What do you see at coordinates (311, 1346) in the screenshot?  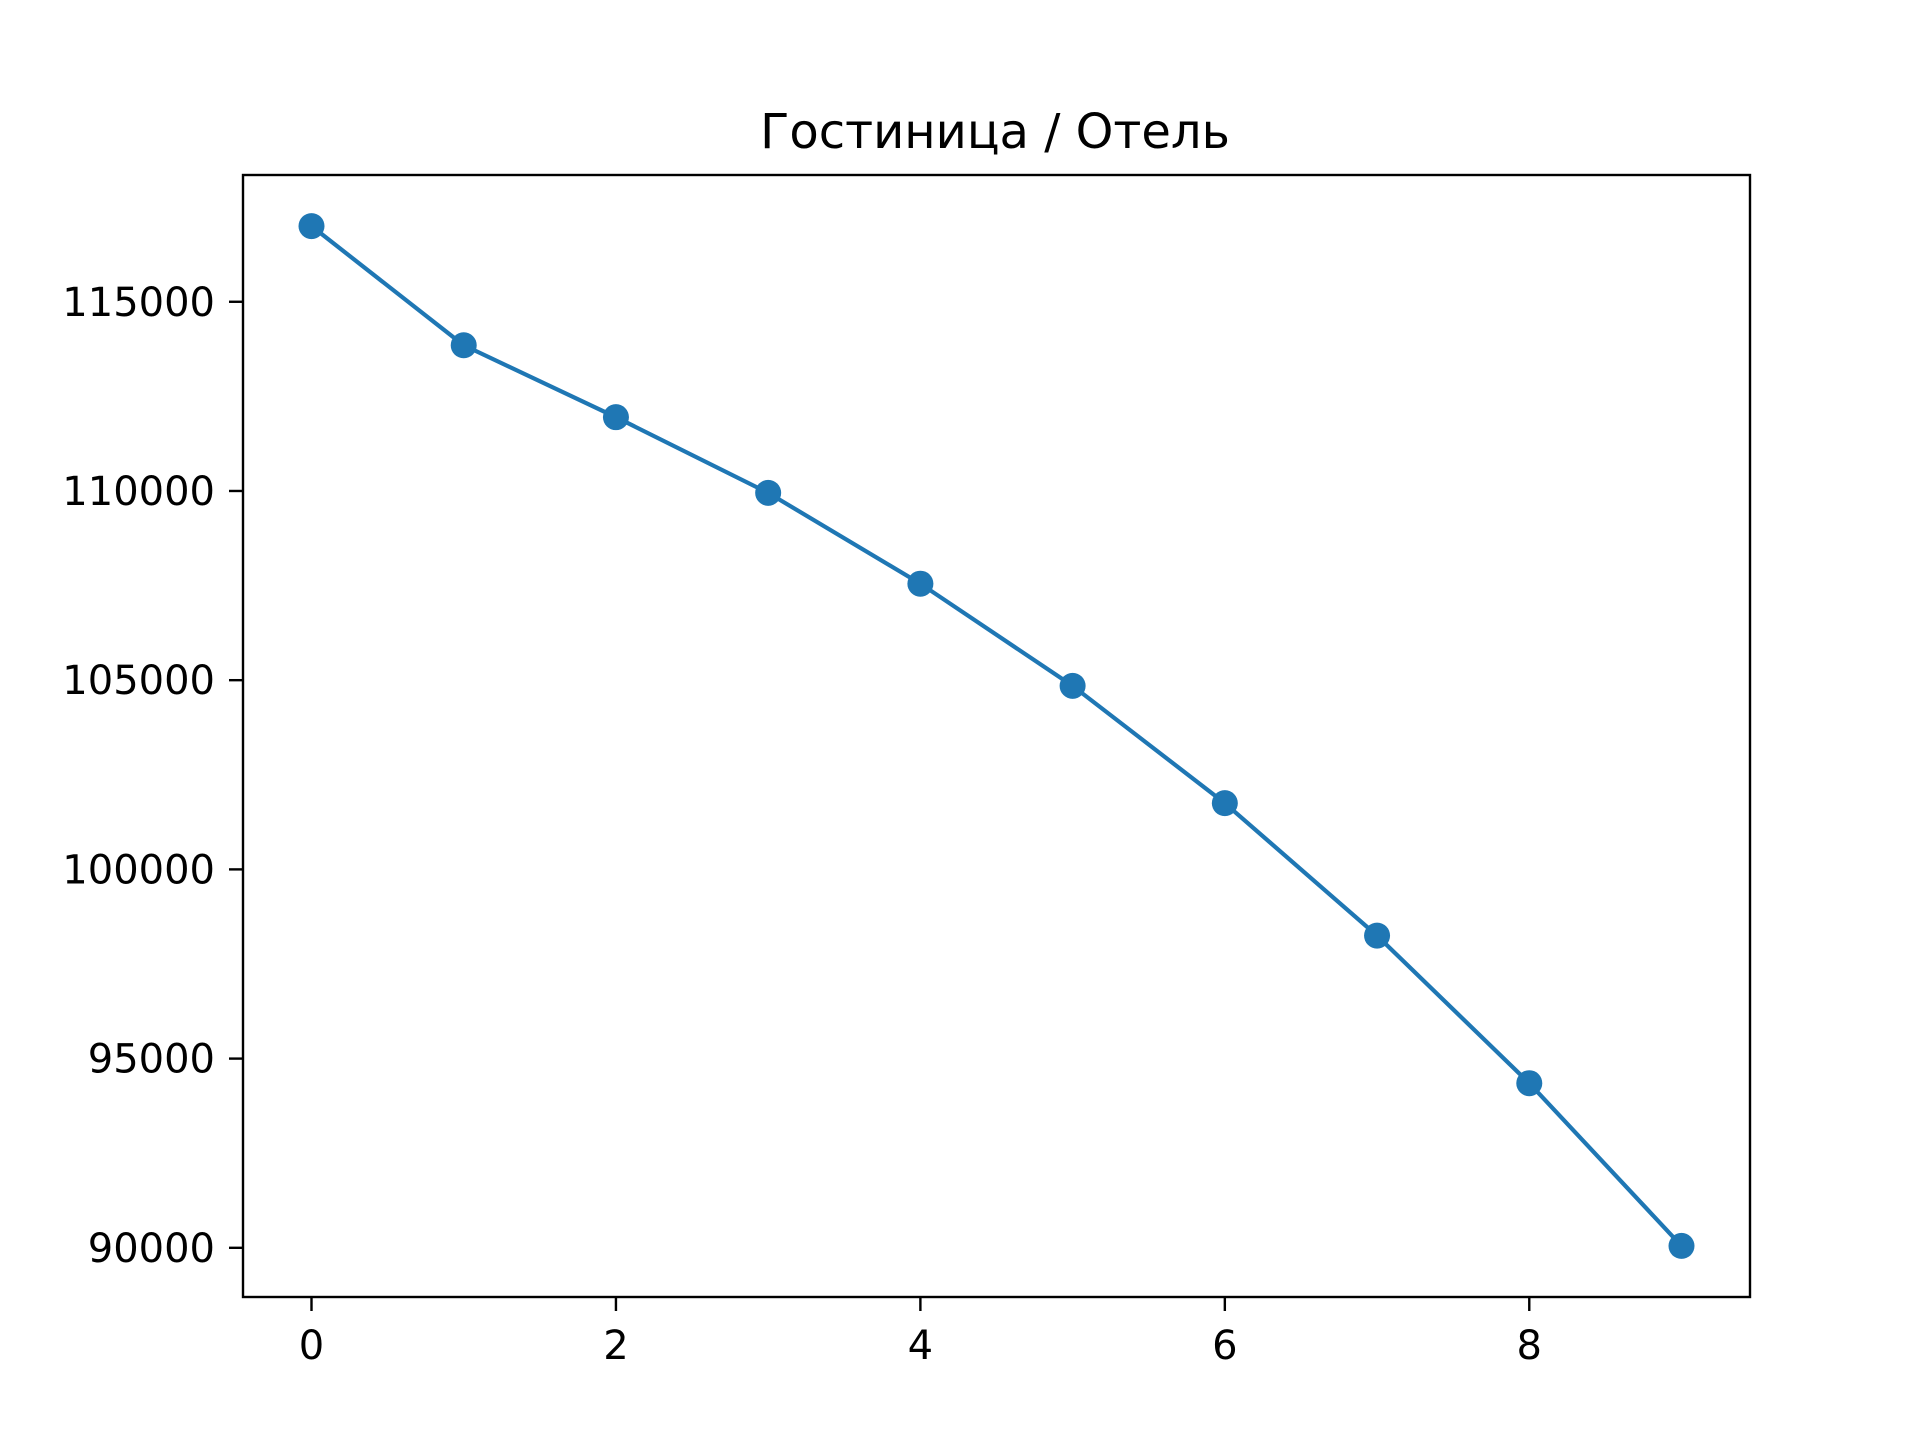 I see `x-tick-label: 0` at bounding box center [311, 1346].